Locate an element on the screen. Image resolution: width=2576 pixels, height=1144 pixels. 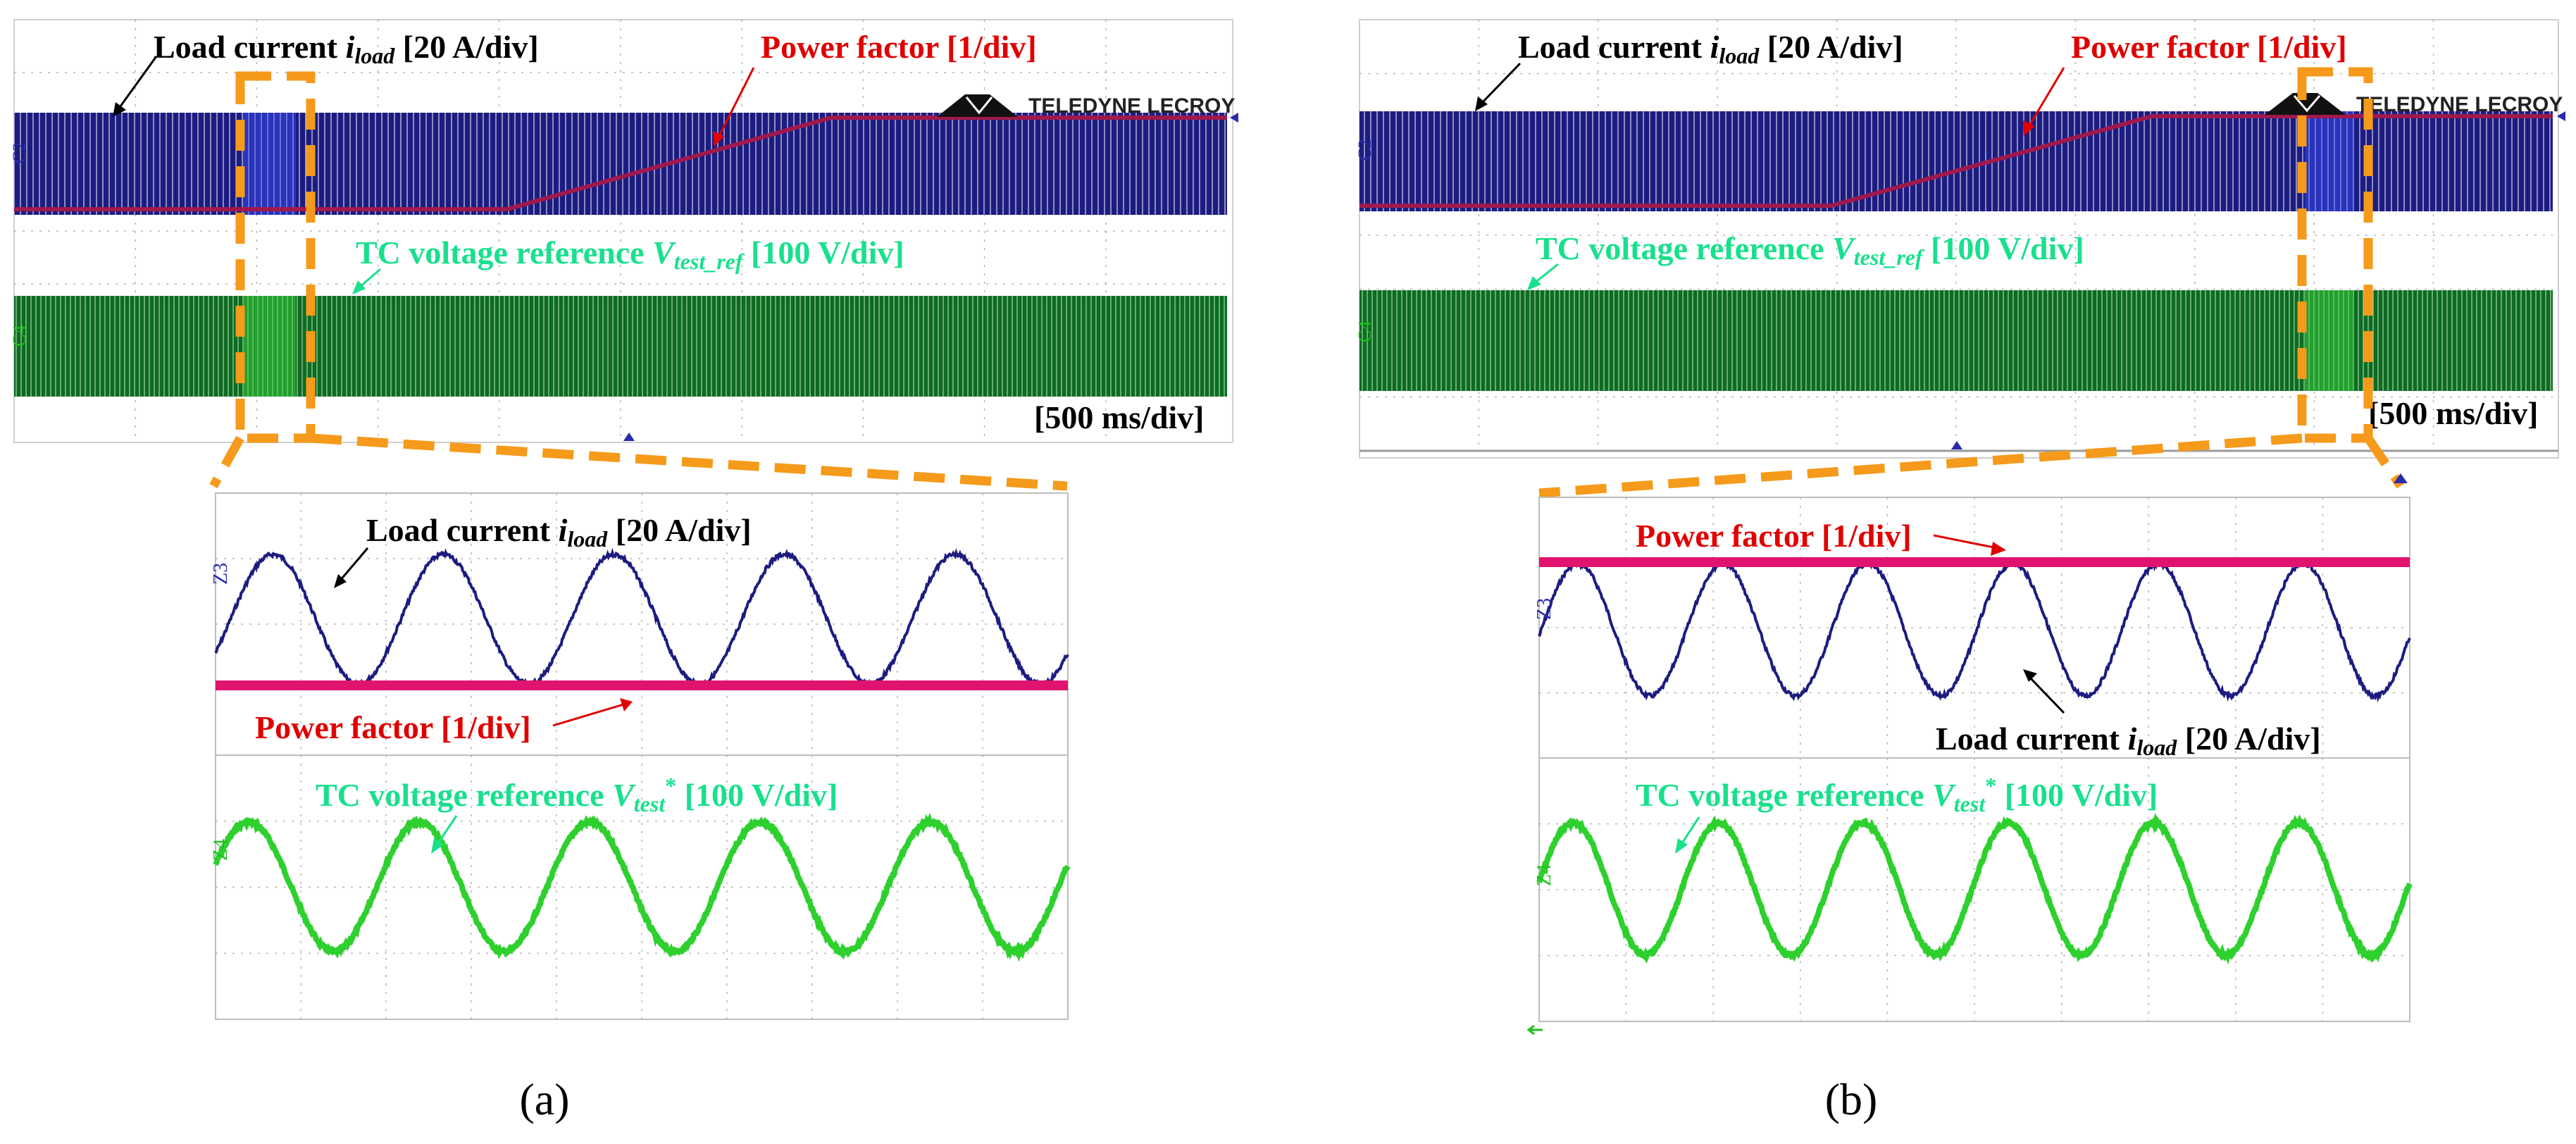
panel-b-zoom-load-current-arrowhead is located at coordinates (2030, 675).